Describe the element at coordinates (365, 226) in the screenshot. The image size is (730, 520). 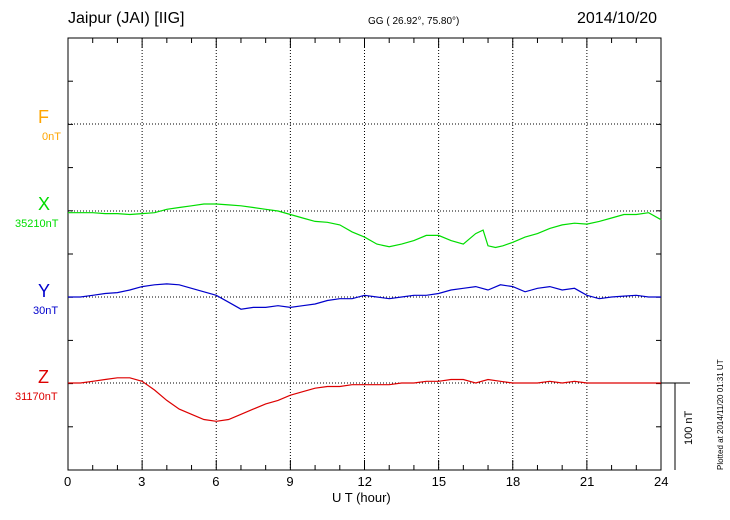
I see `series-line-x` at that location.